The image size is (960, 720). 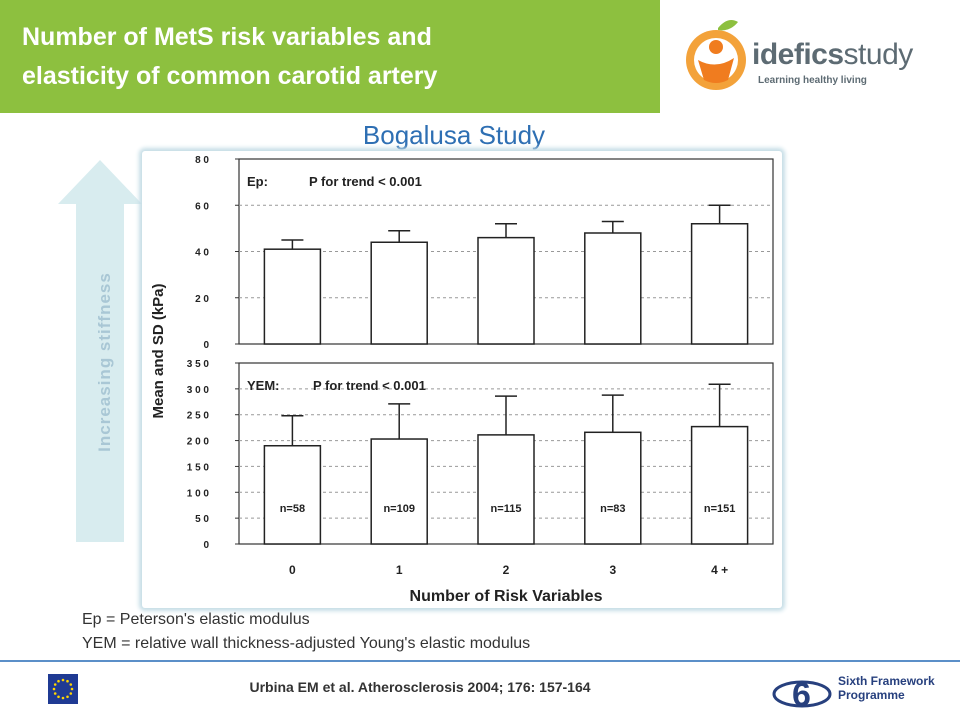 I want to click on logo-light-text: study, so click(x=878, y=54).